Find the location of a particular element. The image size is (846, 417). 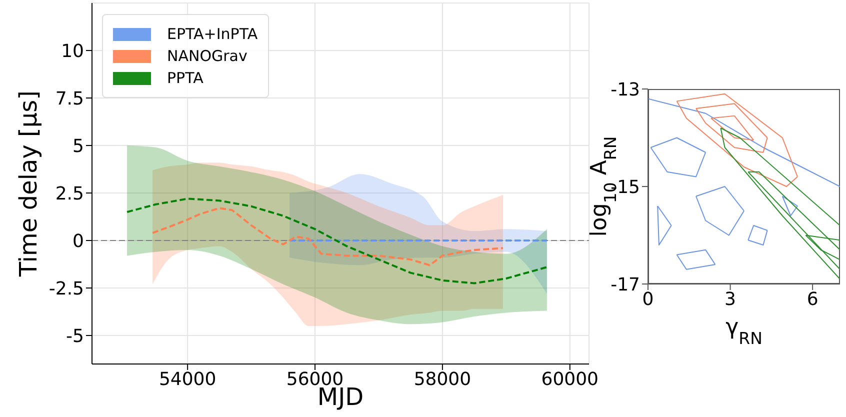

legend-label: NANOGrav is located at coordinates (207, 56).